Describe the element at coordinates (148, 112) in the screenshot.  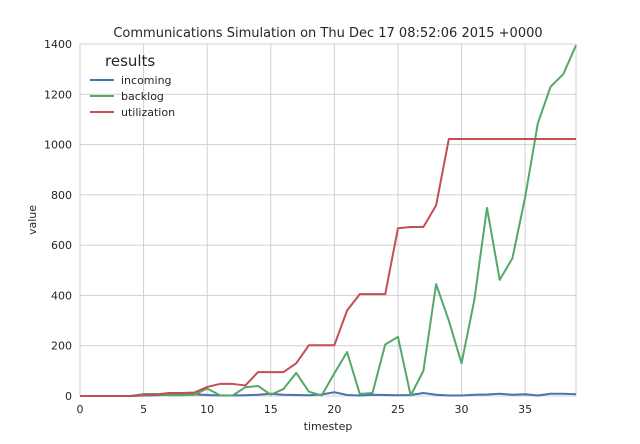
I see `legend-label: utilization` at that location.